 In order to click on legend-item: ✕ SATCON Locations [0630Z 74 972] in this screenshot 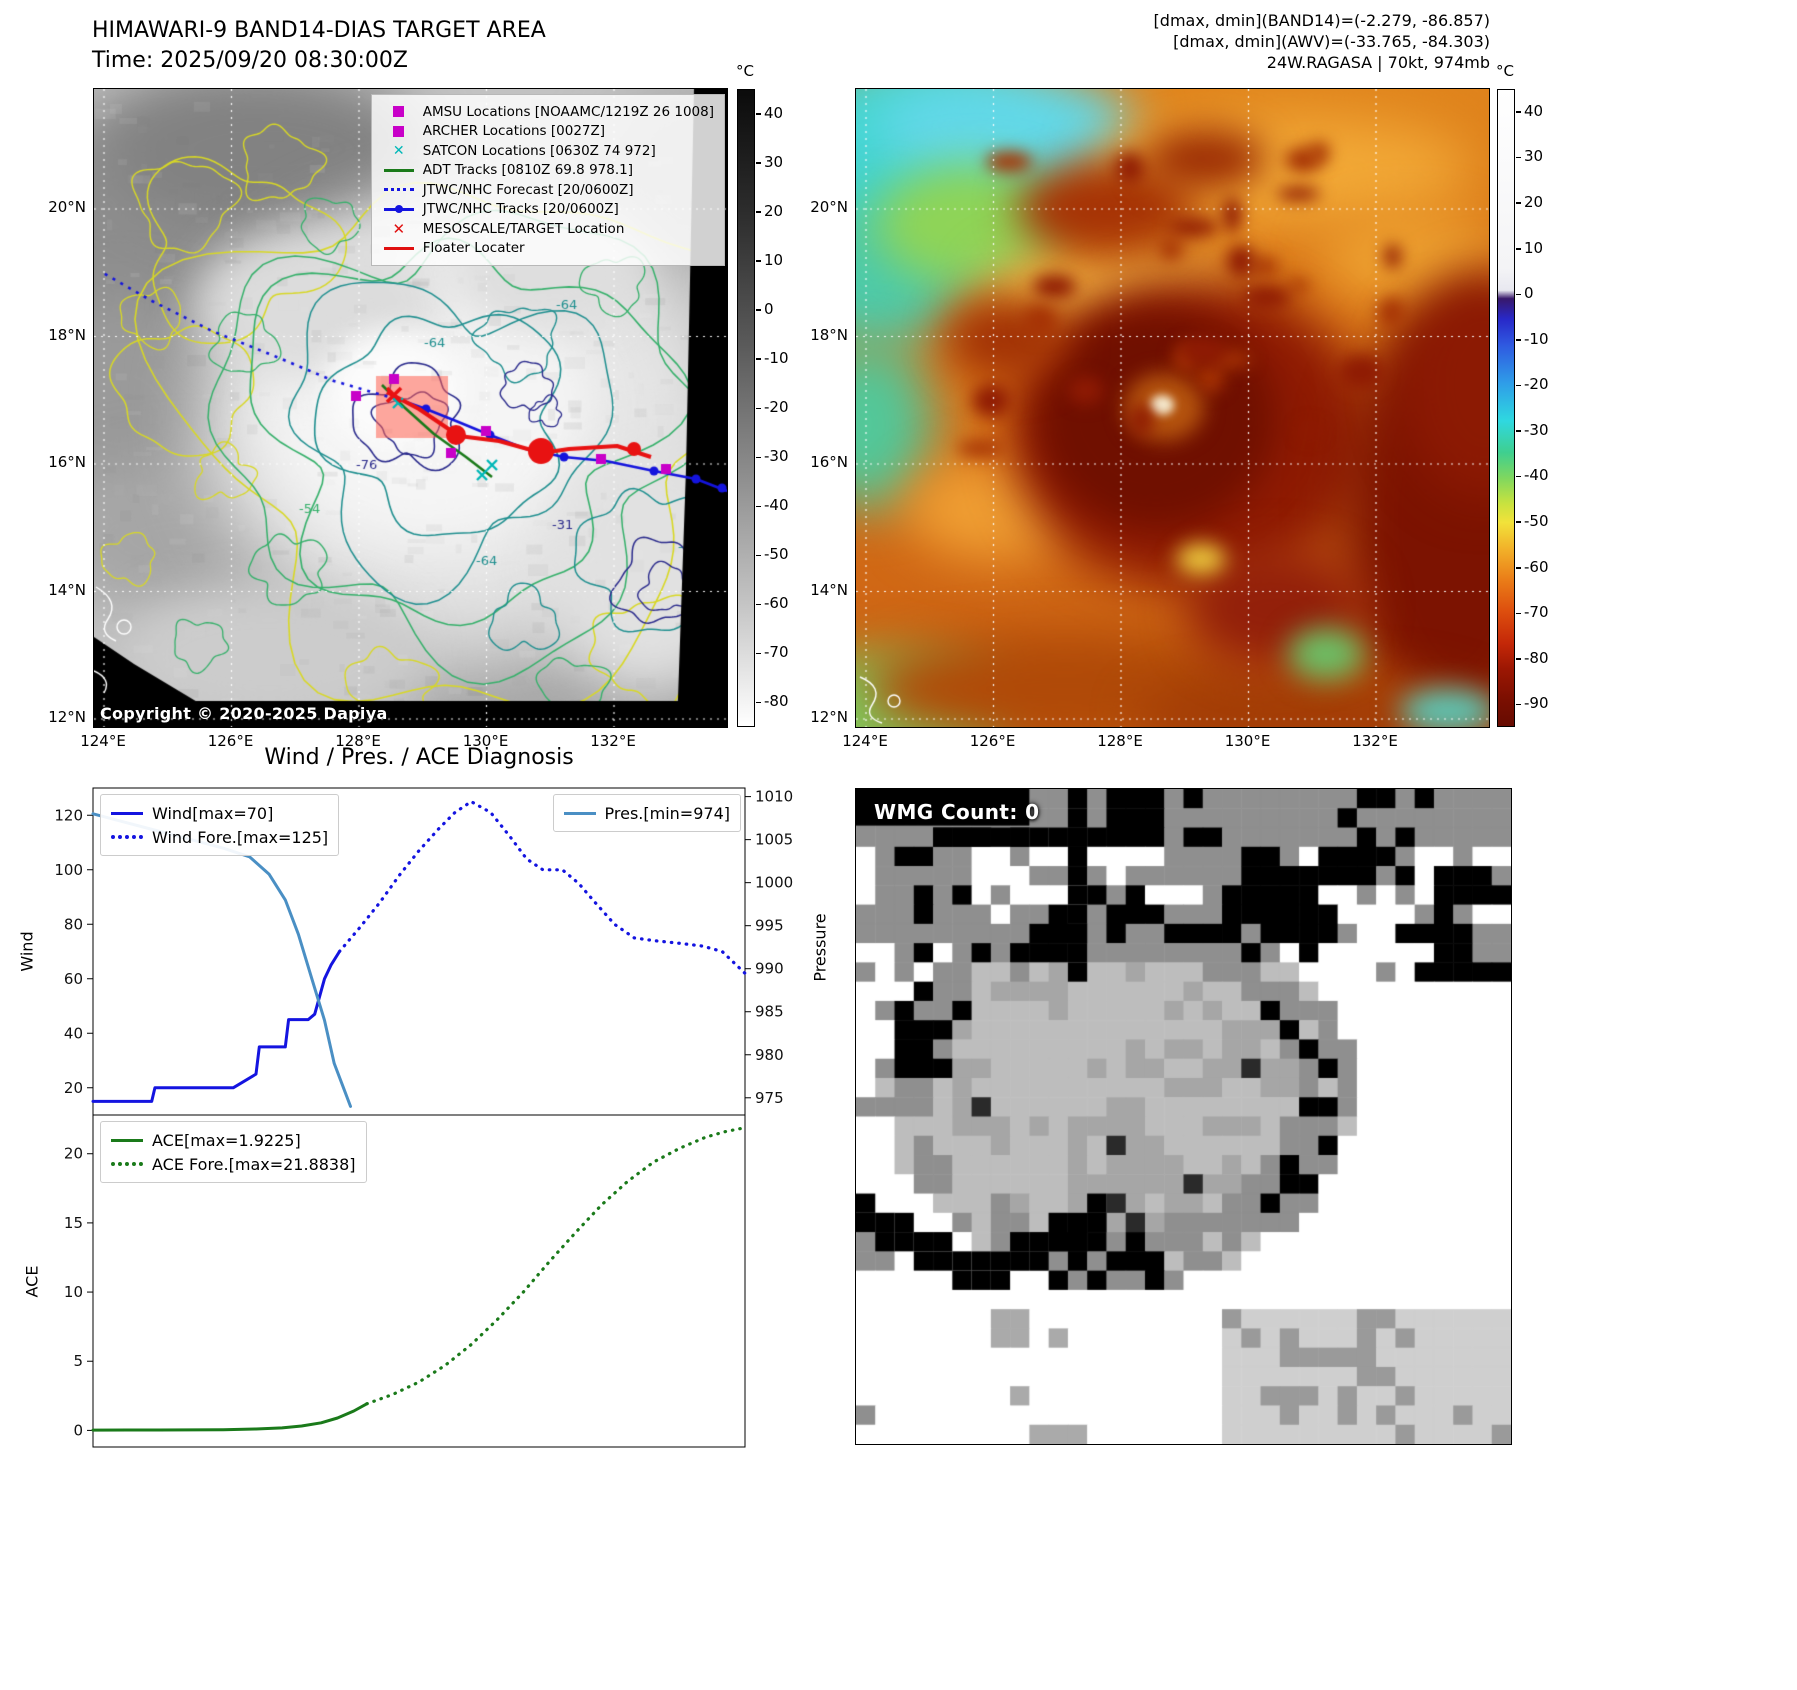, I will do `click(548, 151)`.